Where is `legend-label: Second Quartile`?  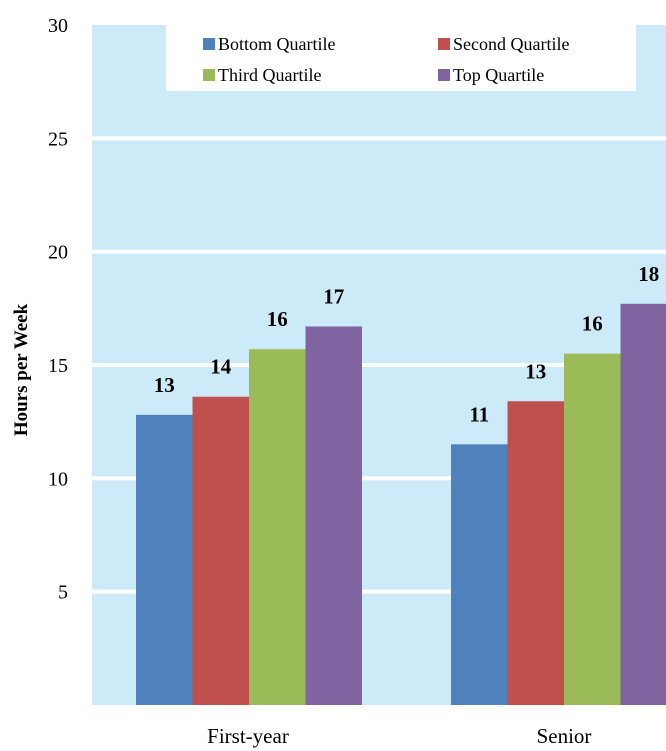 legend-label: Second Quartile is located at coordinates (511, 44).